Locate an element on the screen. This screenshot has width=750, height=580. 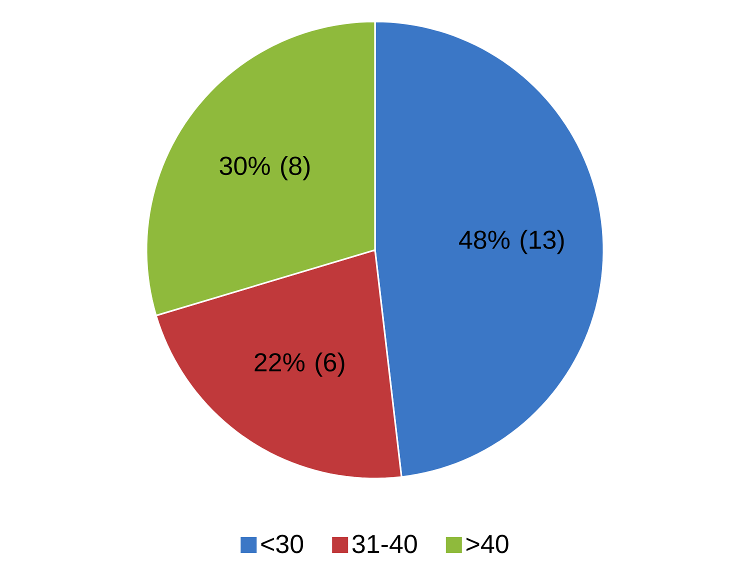
legend-label: 31-40 is located at coordinates (384, 544).